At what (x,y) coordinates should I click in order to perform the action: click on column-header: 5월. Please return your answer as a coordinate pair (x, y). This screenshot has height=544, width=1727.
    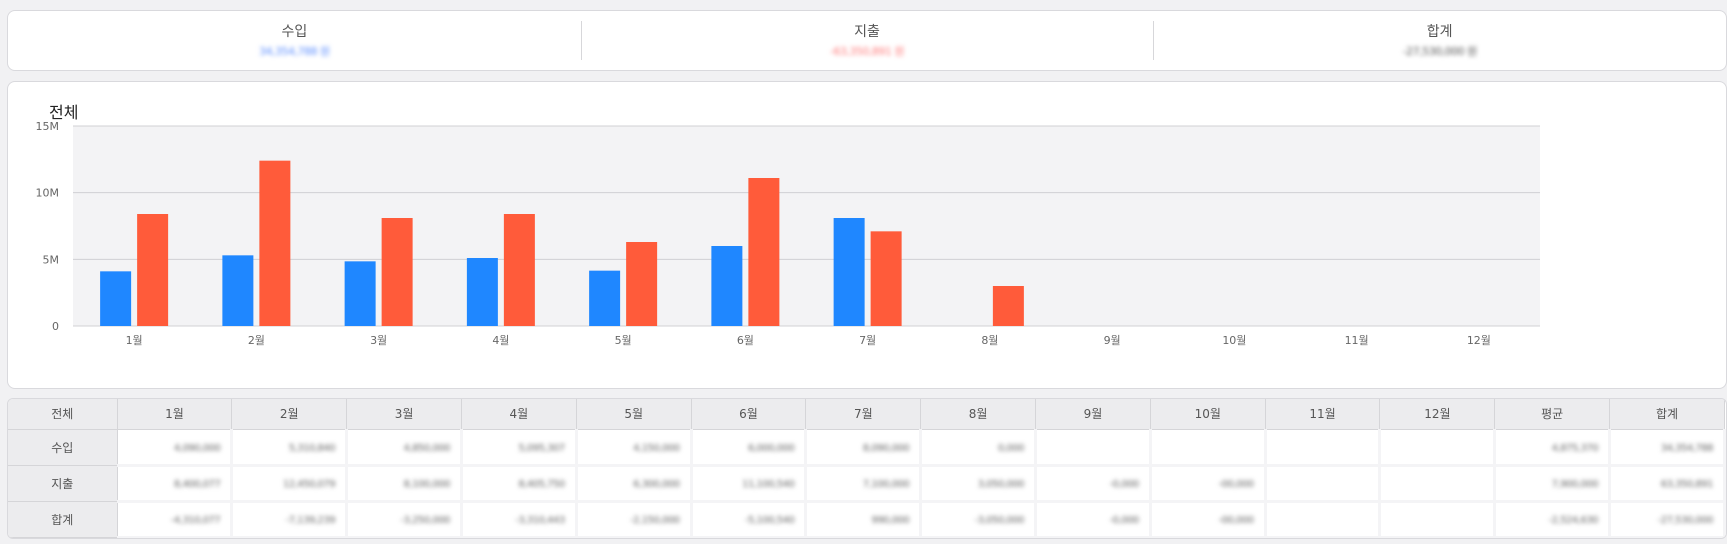
    Looking at the image, I should click on (634, 414).